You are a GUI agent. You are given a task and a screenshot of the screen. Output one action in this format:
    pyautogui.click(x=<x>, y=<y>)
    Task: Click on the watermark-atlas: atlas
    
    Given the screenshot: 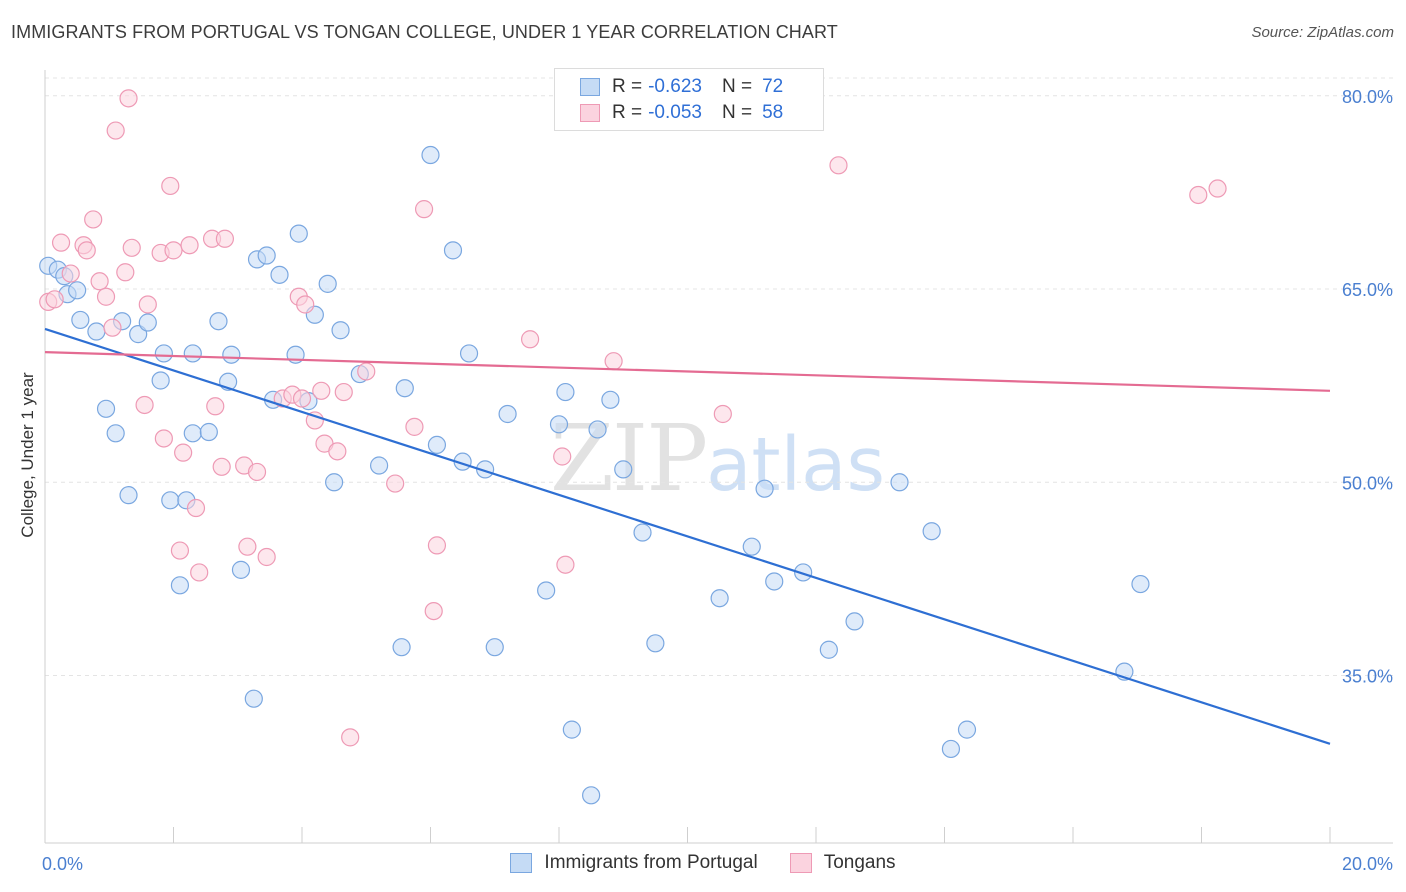 What is the action you would take?
    pyautogui.click(x=795, y=465)
    